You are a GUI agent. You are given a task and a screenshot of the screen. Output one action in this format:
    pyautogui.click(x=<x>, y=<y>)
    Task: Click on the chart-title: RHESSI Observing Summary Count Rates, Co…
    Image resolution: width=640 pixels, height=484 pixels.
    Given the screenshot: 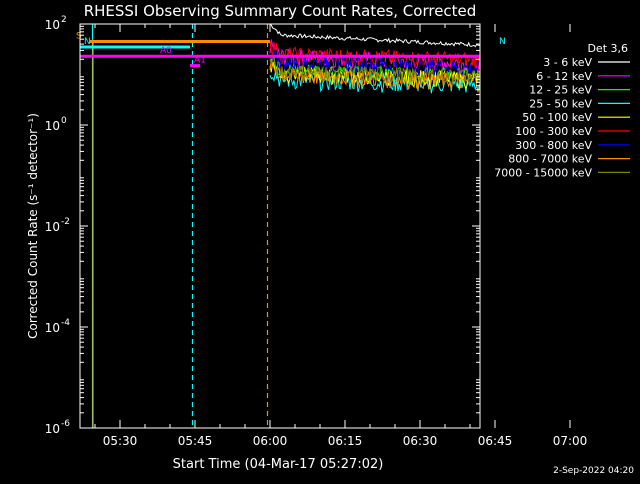 What is the action you would take?
    pyautogui.click(x=280, y=11)
    